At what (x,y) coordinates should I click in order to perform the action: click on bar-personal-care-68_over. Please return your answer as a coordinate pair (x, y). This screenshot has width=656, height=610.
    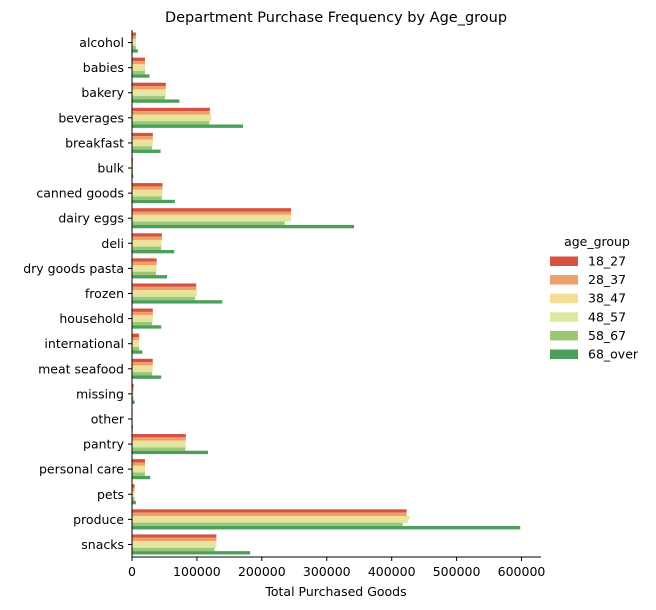
    Looking at the image, I should click on (141, 477).